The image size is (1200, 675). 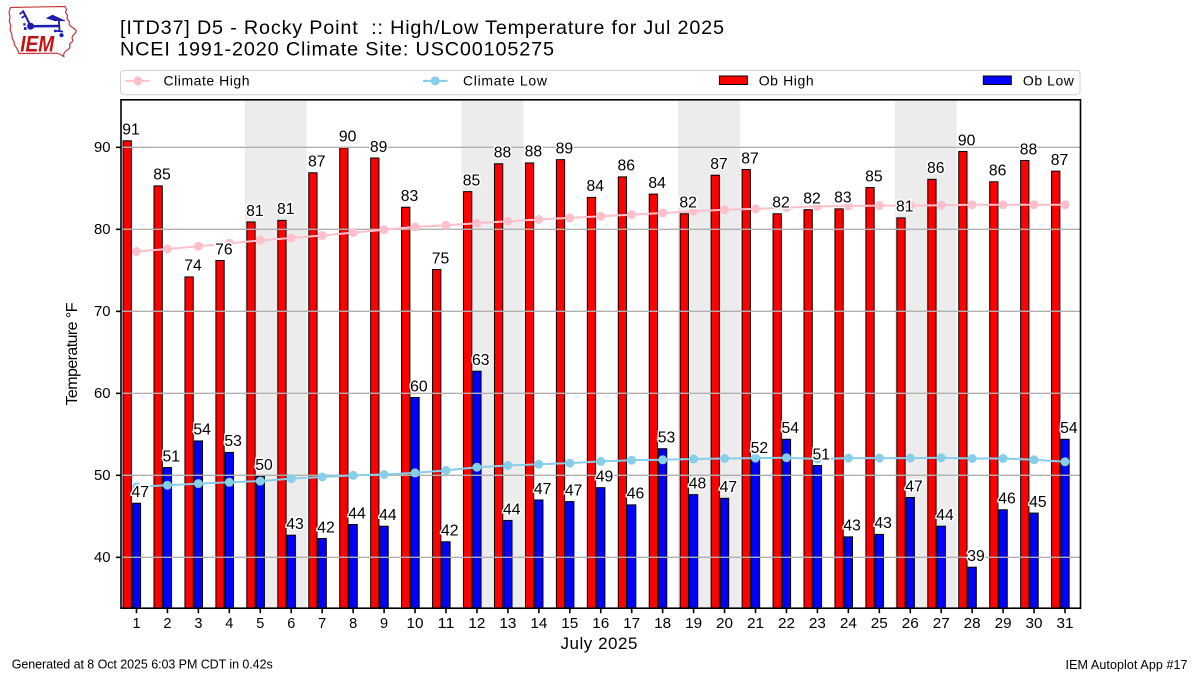 I want to click on svg-text: 2, so click(x=167, y=624).